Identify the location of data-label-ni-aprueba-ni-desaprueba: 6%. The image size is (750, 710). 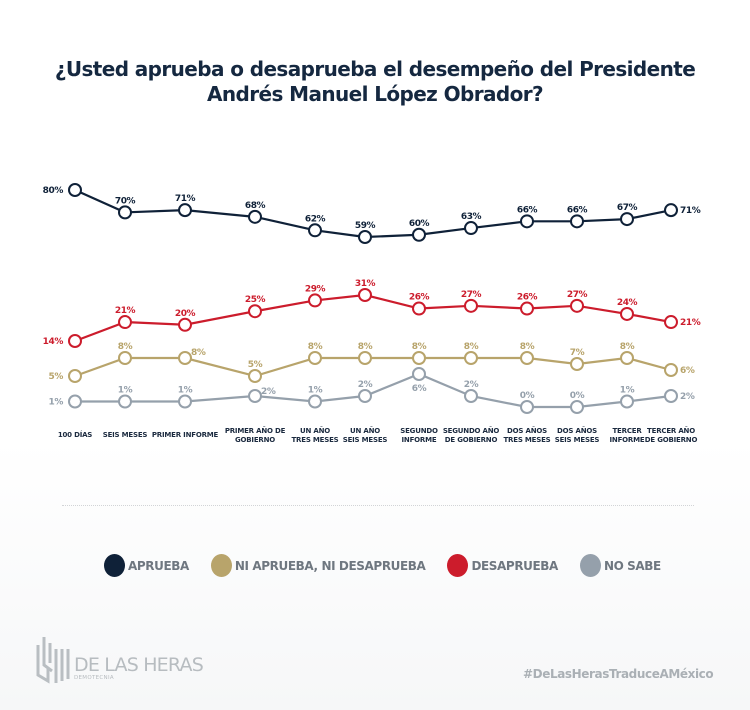
(687, 371).